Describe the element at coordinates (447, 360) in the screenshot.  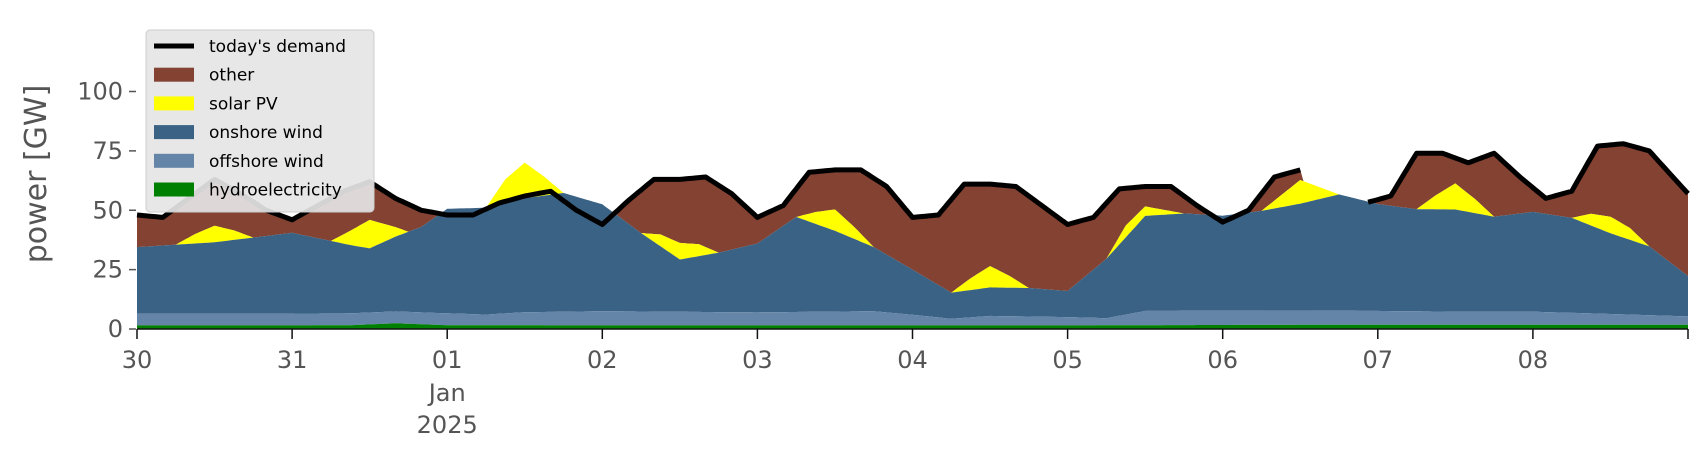
I see `x-tick-label: 01` at that location.